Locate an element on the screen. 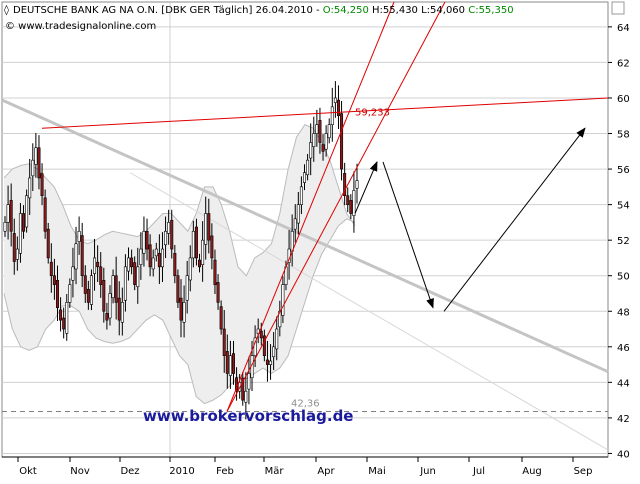  y-tick-label: 52 is located at coordinates (623, 241).